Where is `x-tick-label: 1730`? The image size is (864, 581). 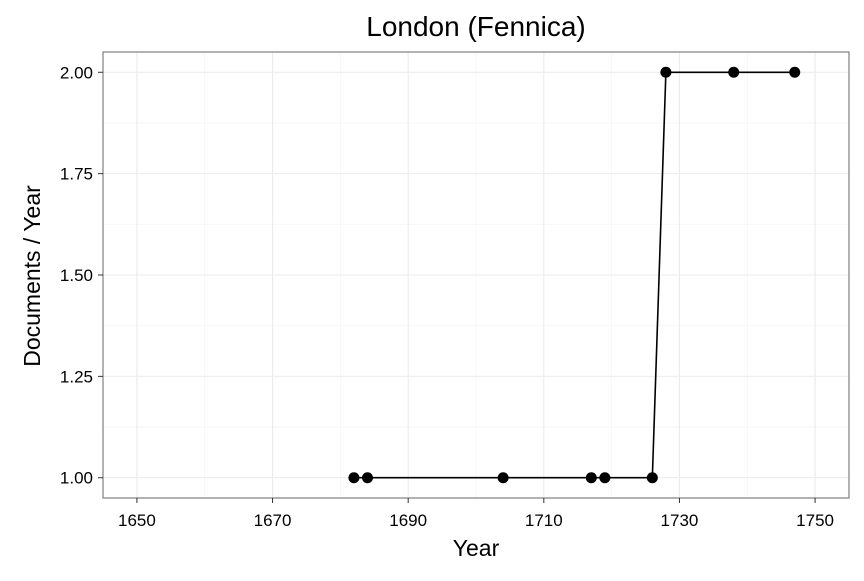 x-tick-label: 1730 is located at coordinates (680, 520).